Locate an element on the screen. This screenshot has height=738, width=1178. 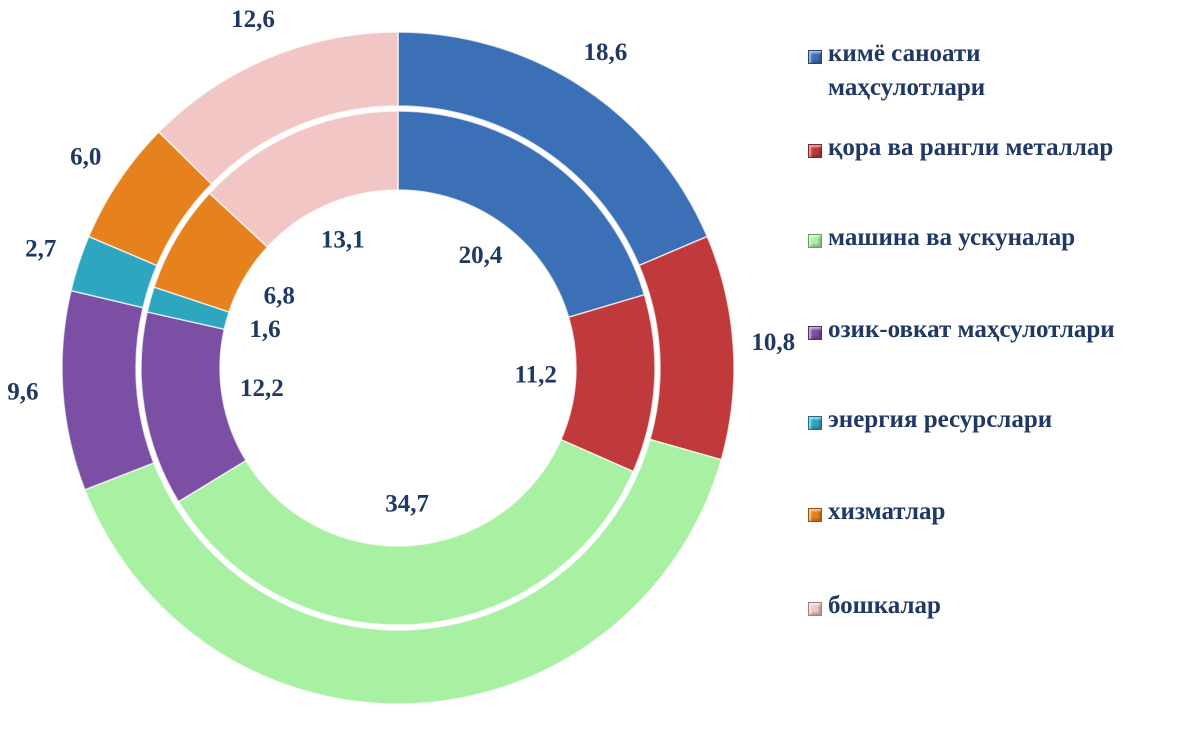
data-label: 20,4 is located at coordinates (481, 255).